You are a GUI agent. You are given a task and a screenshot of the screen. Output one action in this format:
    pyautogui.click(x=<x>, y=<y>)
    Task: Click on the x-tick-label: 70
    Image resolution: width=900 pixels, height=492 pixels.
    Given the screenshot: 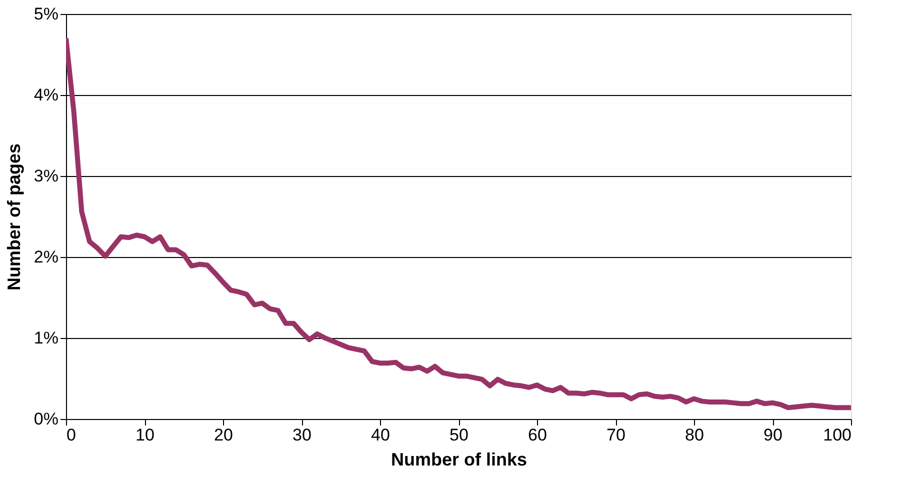 What is the action you would take?
    pyautogui.click(x=616, y=435)
    